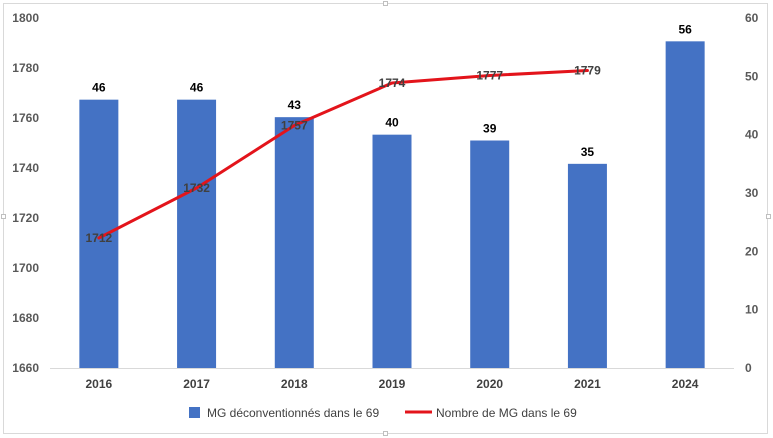 This screenshot has height=438, width=773. Describe the element at coordinates (490, 129) in the screenshot. I see `bar-value-label: 39` at that location.